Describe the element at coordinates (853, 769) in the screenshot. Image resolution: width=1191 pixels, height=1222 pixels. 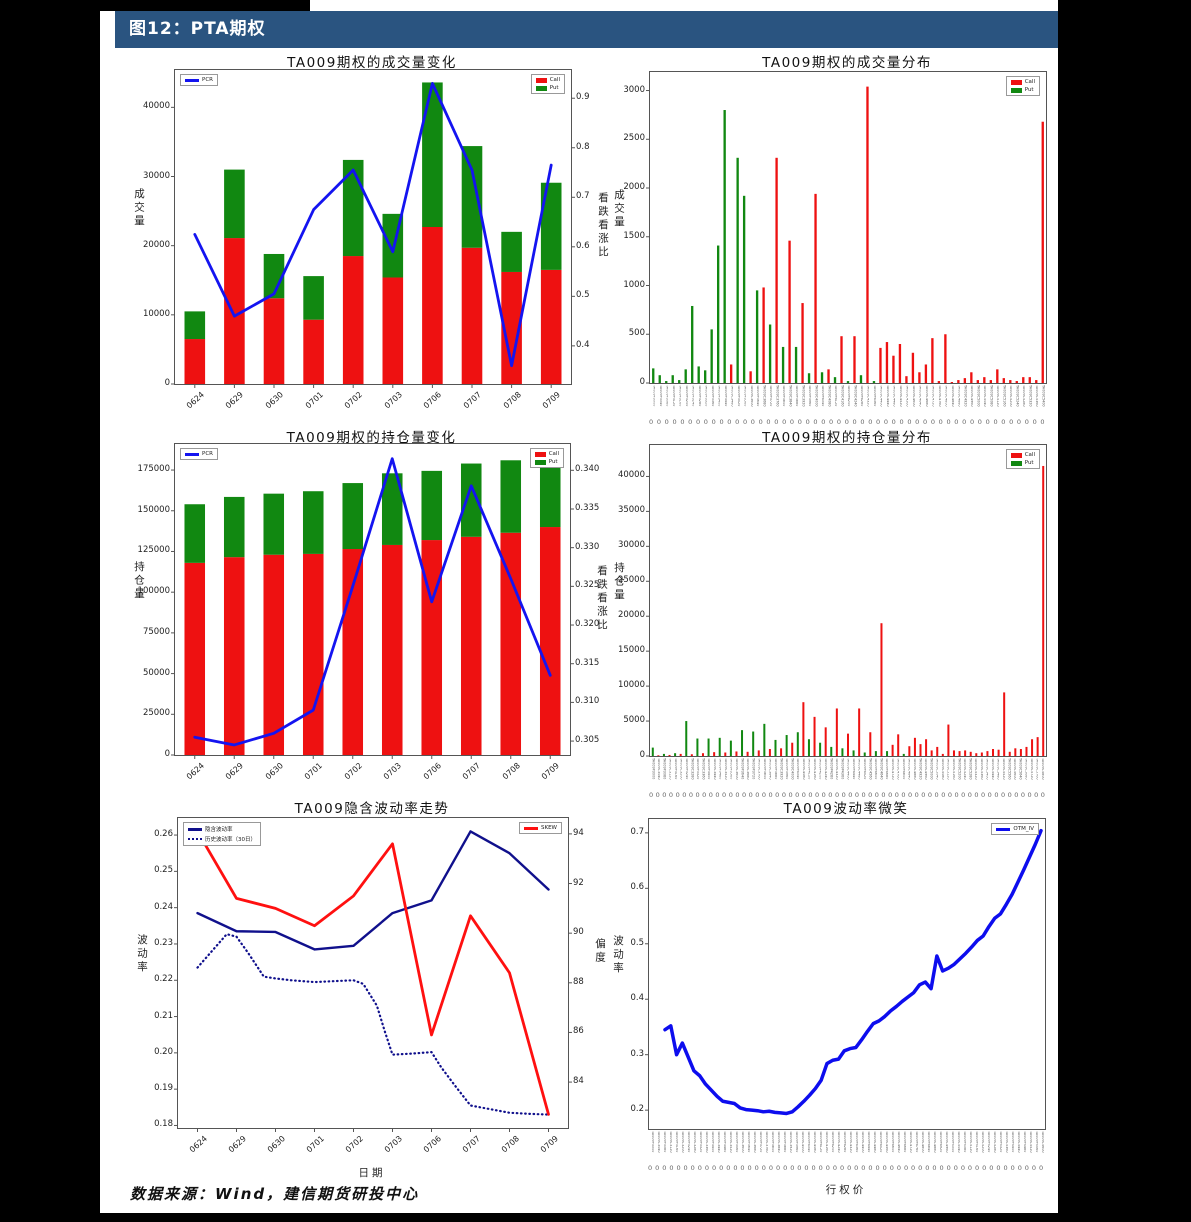
I see `strike-tick-label: TA009P4440` at that location.